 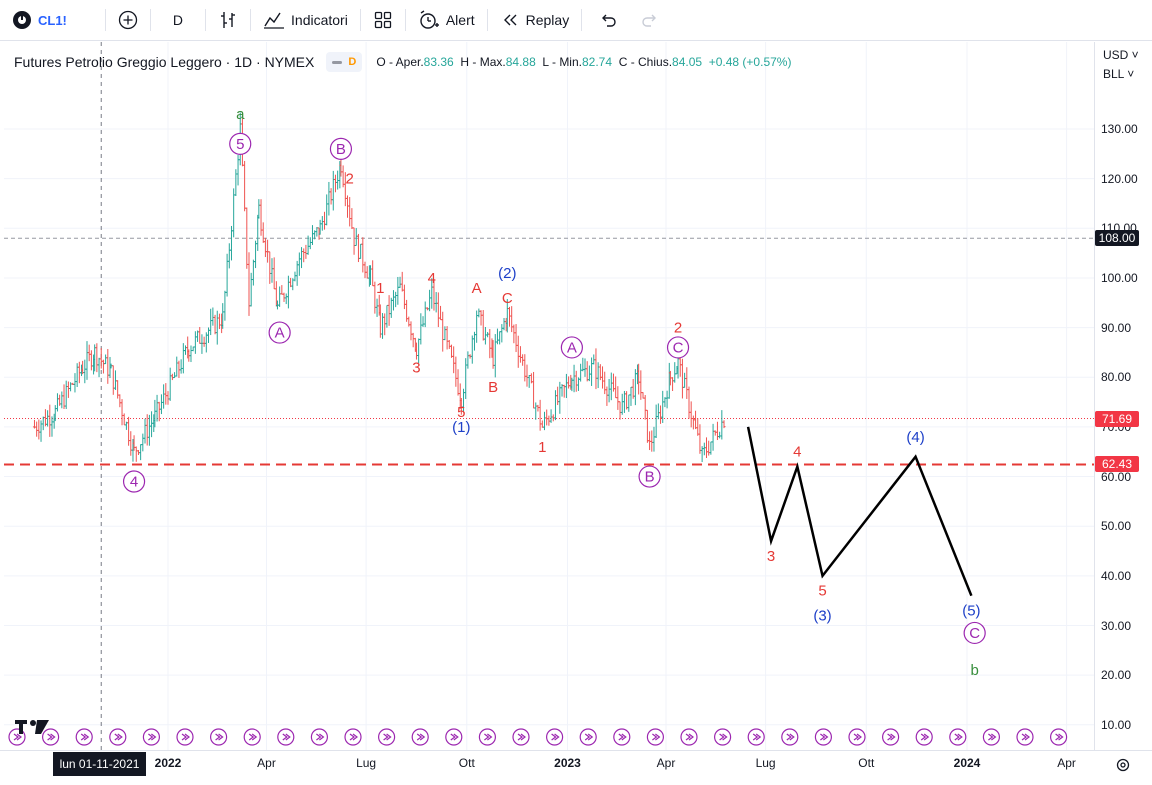 I want to click on templates-button, so click(x=383, y=20).